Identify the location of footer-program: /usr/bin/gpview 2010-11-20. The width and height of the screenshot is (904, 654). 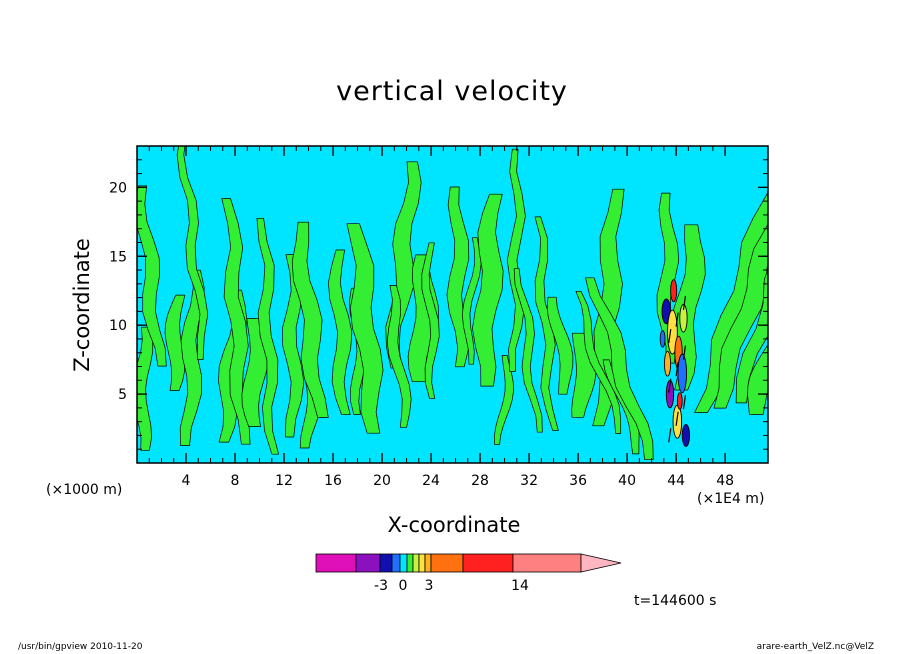
(80, 647).